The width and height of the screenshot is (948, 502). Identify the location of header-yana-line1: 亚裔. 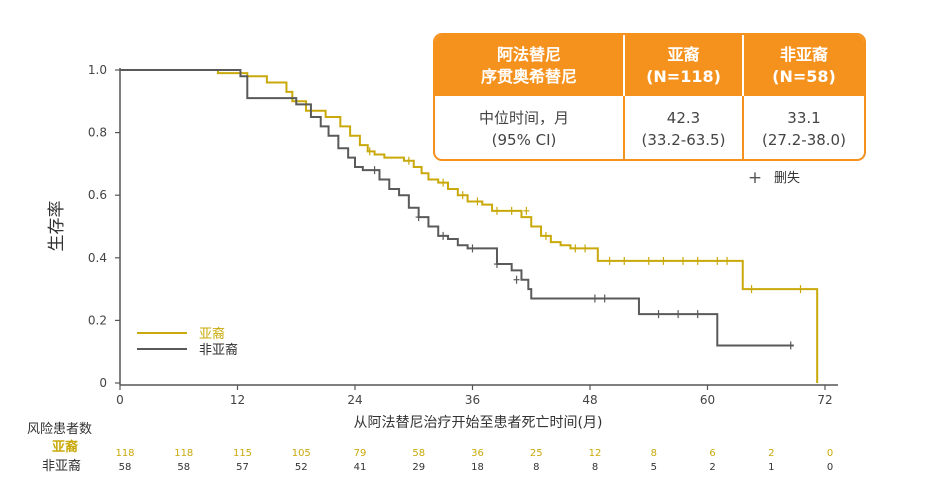
(683, 54).